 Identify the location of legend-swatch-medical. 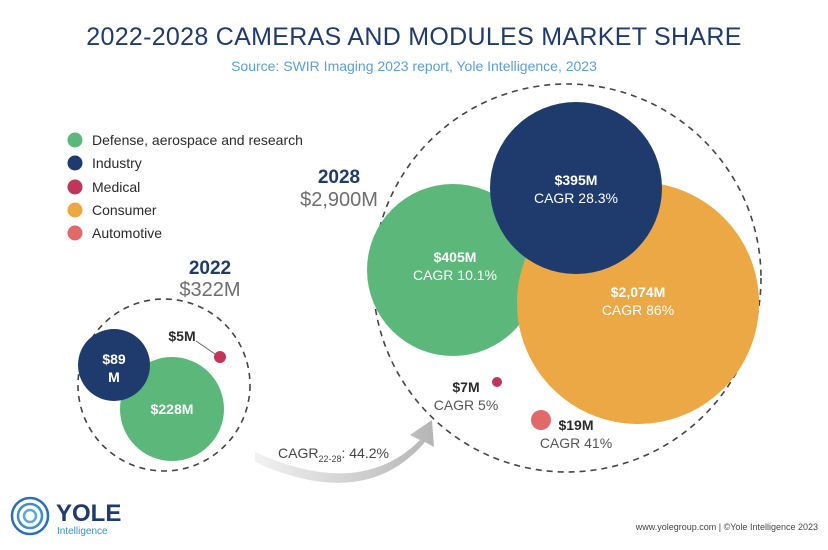
(75, 187).